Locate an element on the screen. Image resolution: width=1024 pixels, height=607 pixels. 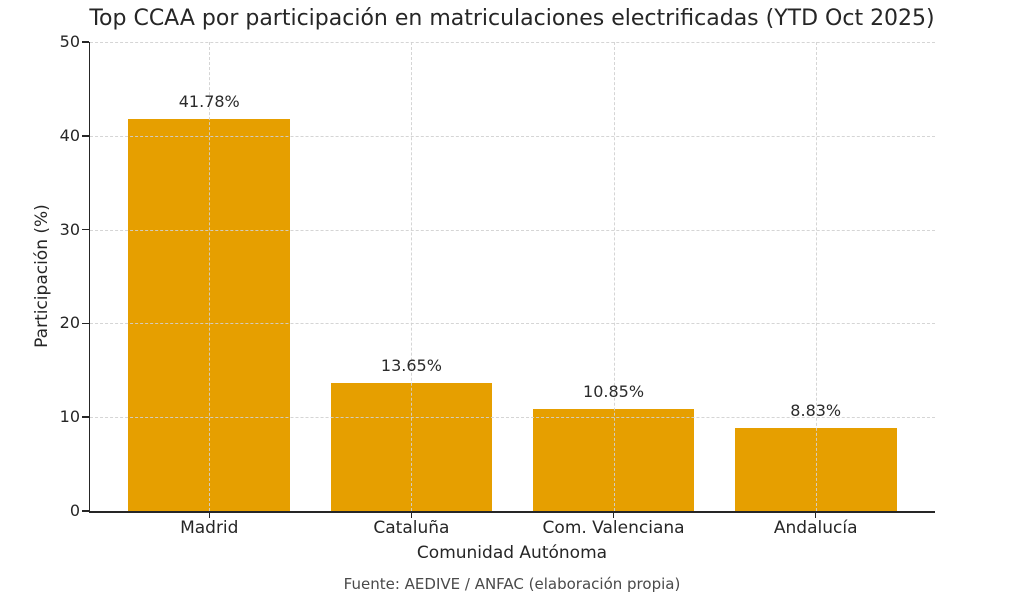
y-tick-label: 30 is located at coordinates (69, 229).